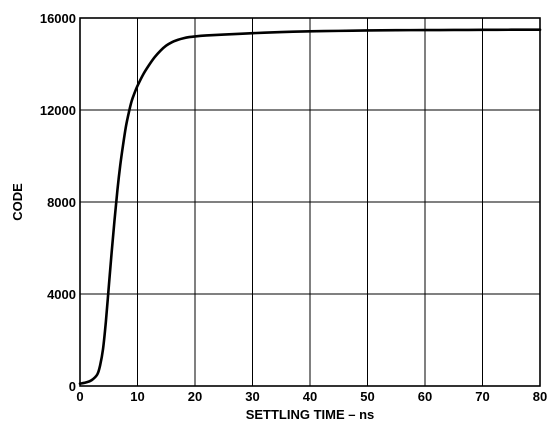 The height and width of the screenshot is (426, 553). Describe the element at coordinates (252, 396) in the screenshot. I see `x-tick-label: 30` at that location.